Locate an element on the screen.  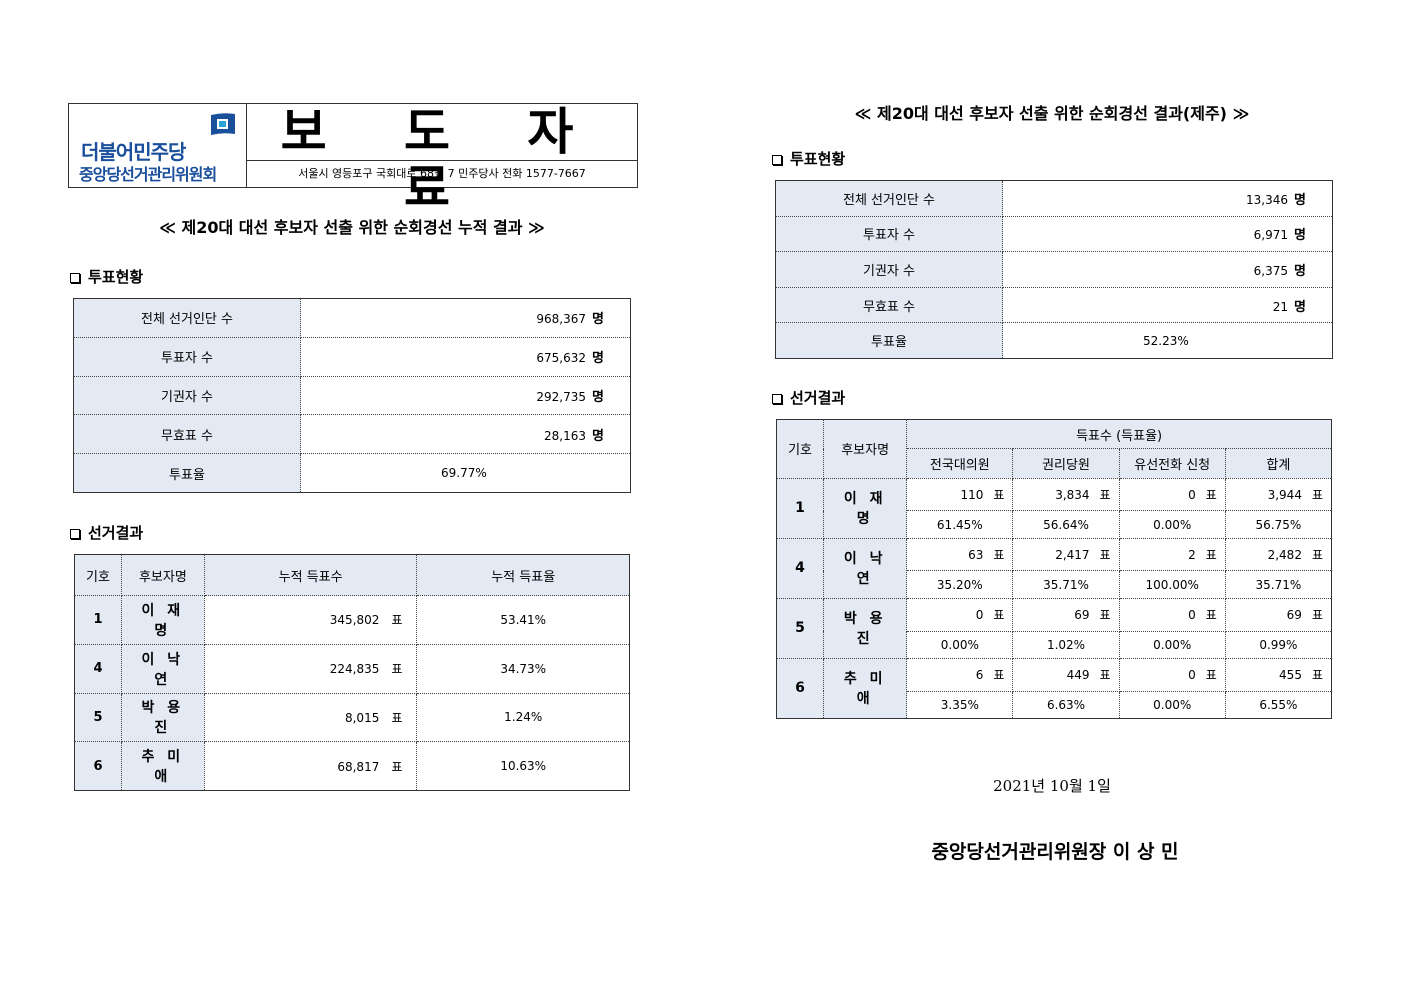
turnout-row: 전체 선거인단 수 13,346 명 is located at coordinates (1054, 198).